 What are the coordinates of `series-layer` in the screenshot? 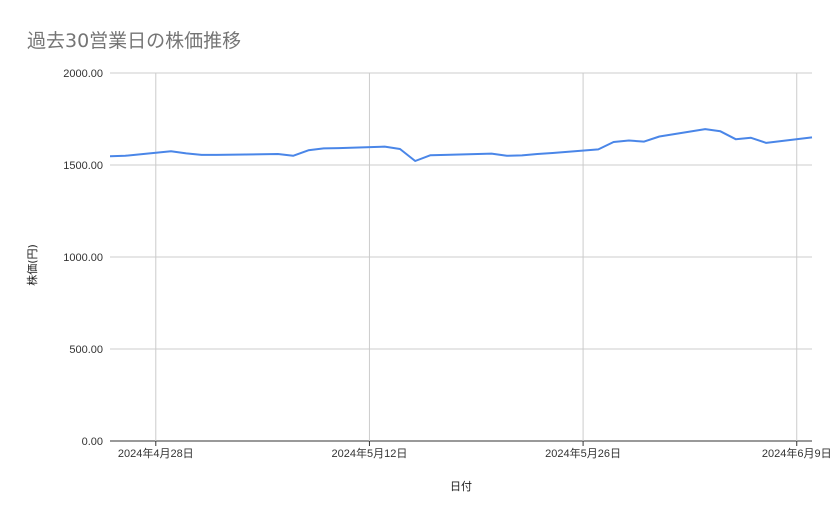 It's located at (461, 145).